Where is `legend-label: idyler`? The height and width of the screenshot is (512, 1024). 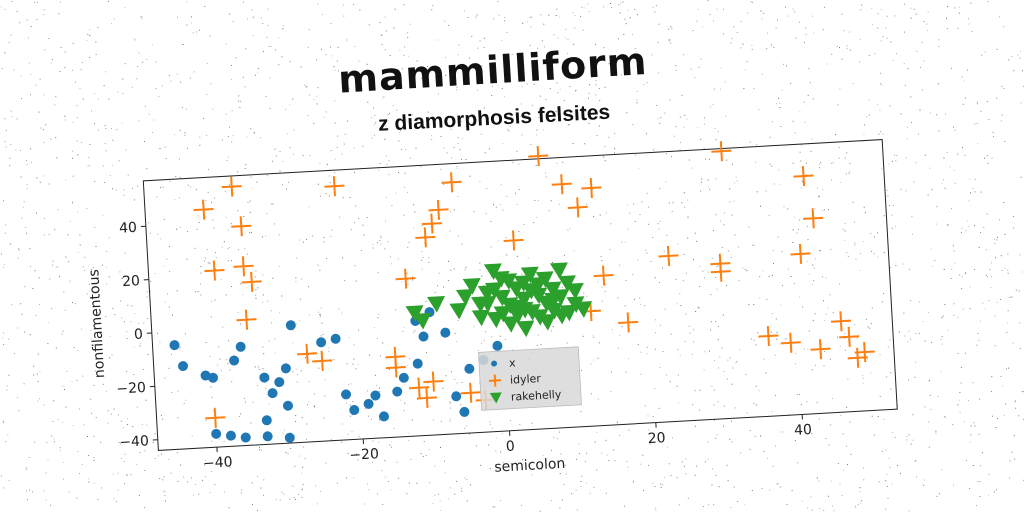
legend-label: idyler is located at coordinates (526, 379).